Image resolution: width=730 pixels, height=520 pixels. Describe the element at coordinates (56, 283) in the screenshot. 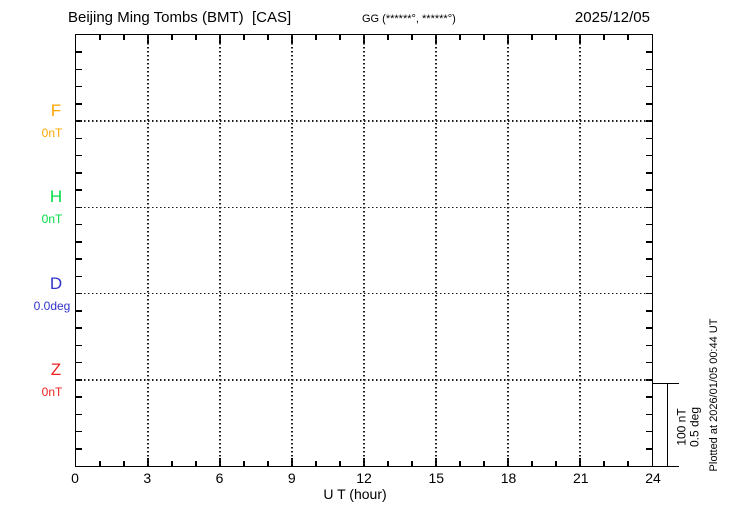

I see `channel-letter-d: D` at that location.